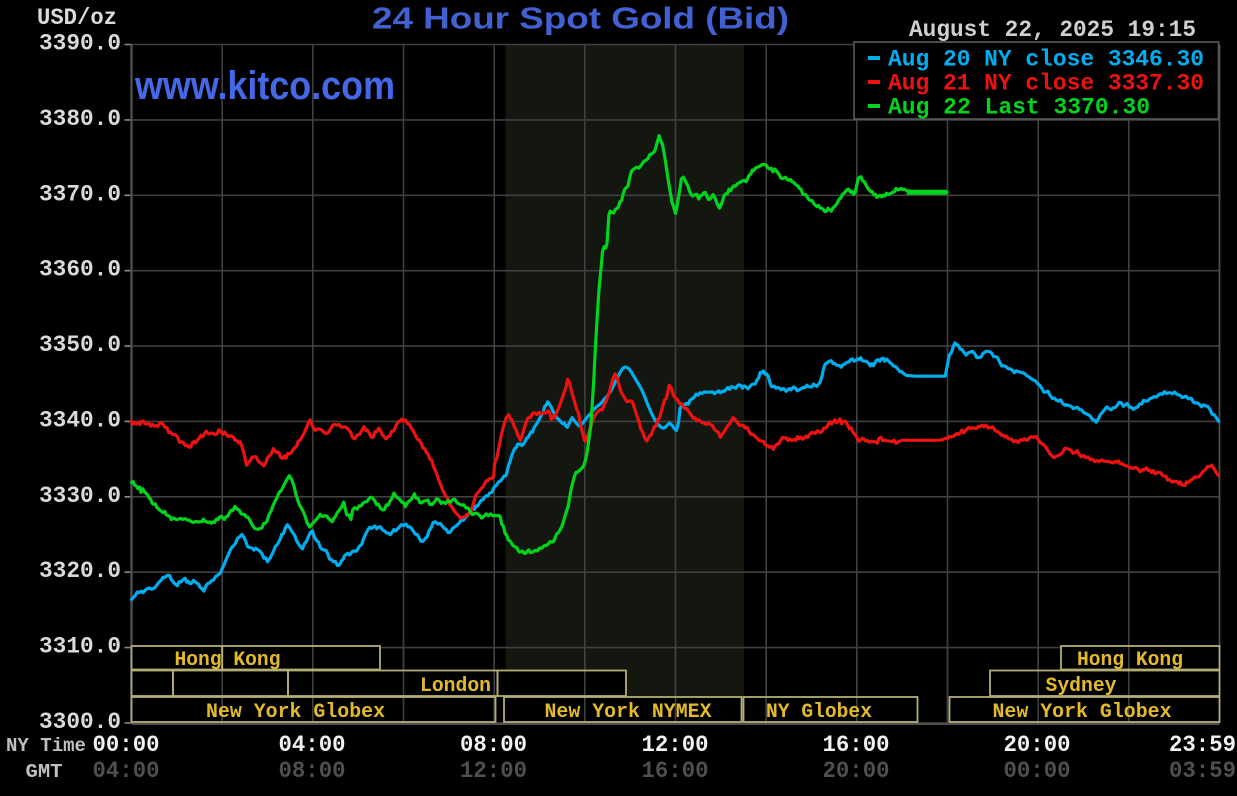 The width and height of the screenshot is (1237, 796). What do you see at coordinates (80, 119) in the screenshot?
I see `svg-text: 3380.0` at bounding box center [80, 119].